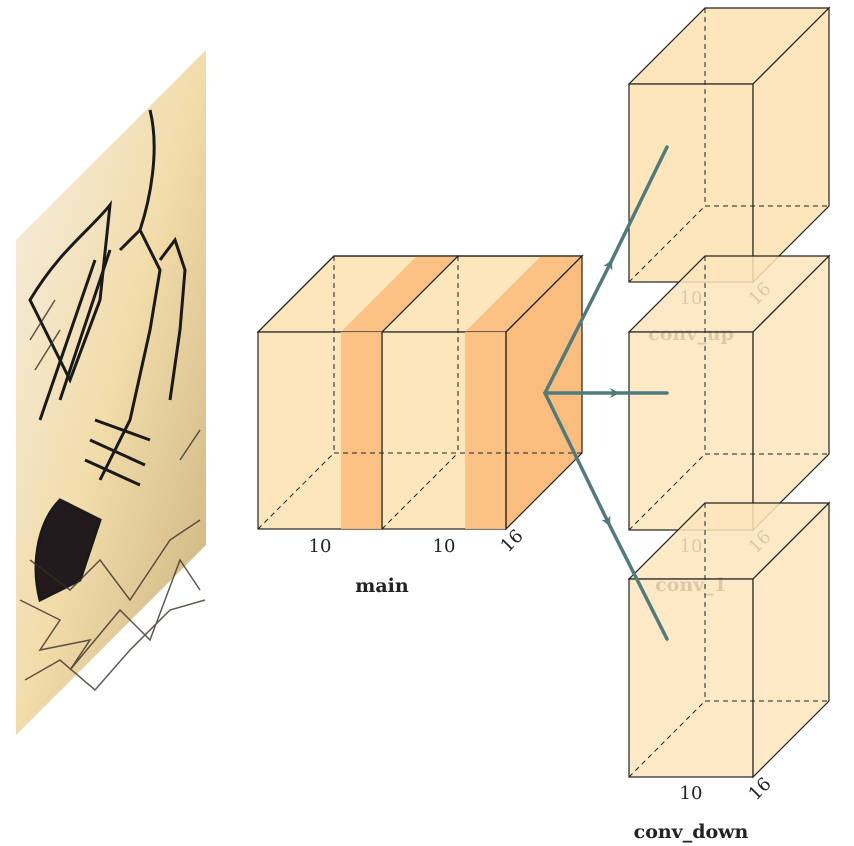 The height and width of the screenshot is (846, 854). What do you see at coordinates (512, 541) in the screenshot?
I see `main-depth-label: 16` at bounding box center [512, 541].